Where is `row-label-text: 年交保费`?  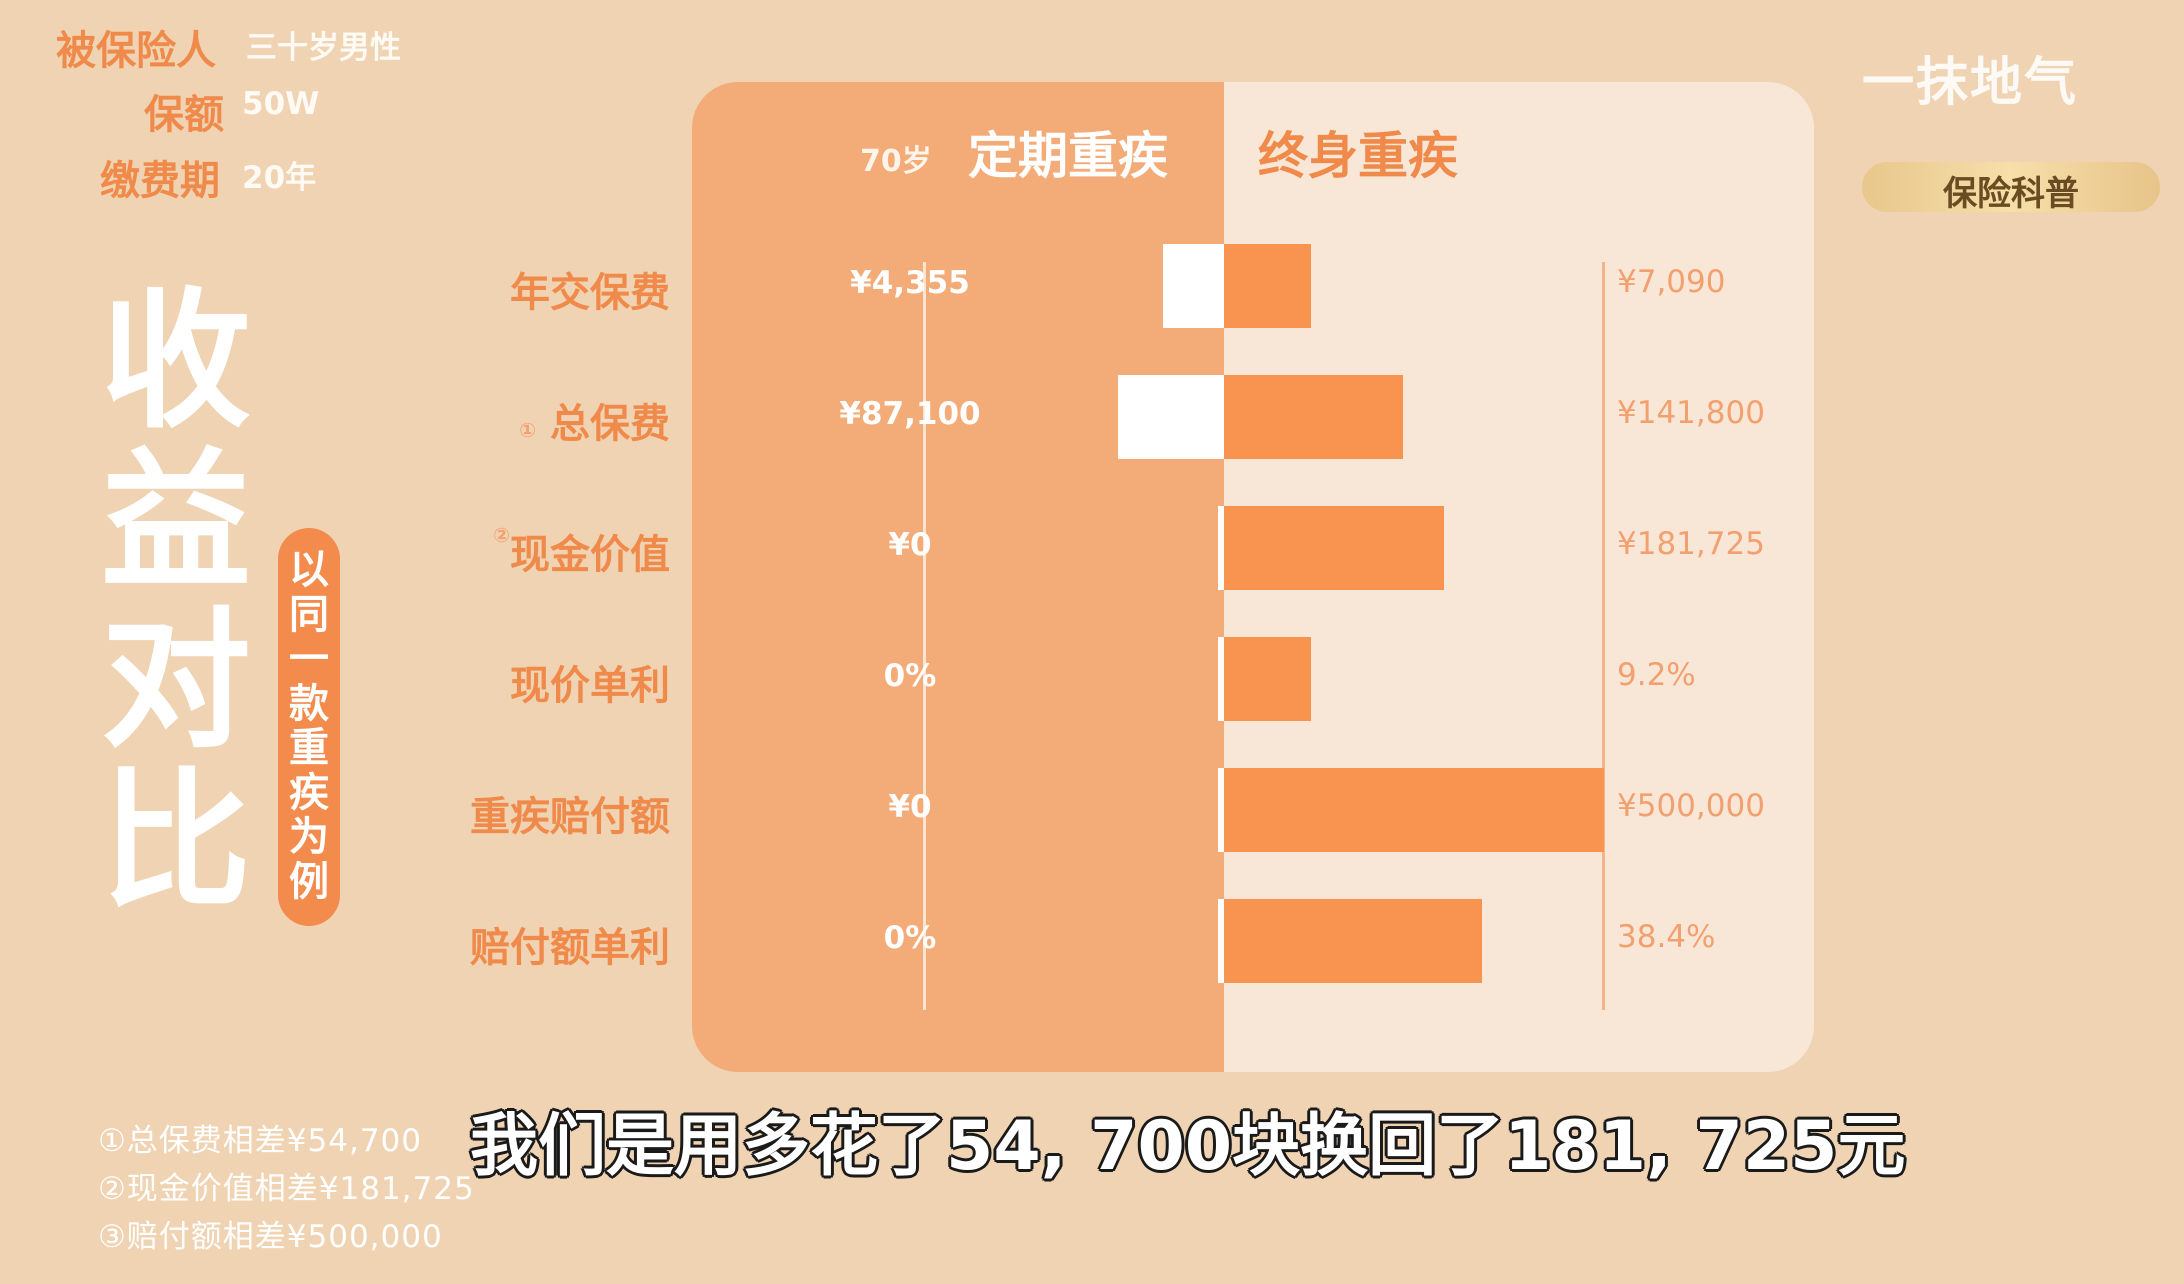 row-label-text: 年交保费 is located at coordinates (590, 293).